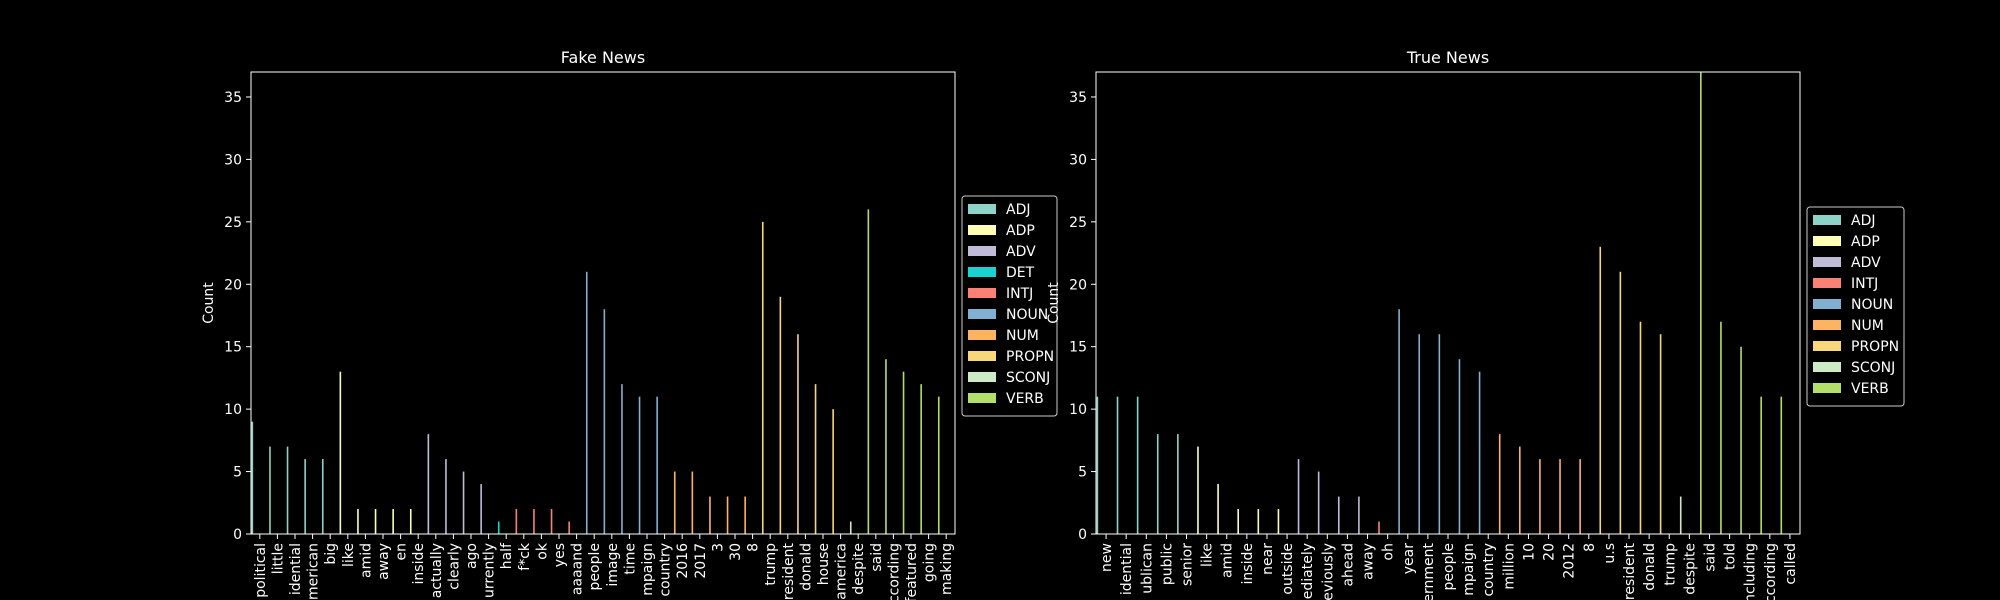  I want to click on legend: ADJ ADP ADV DET INTJ NOUN NUM PROPN SCONJ VERB, so click(1009, 306).